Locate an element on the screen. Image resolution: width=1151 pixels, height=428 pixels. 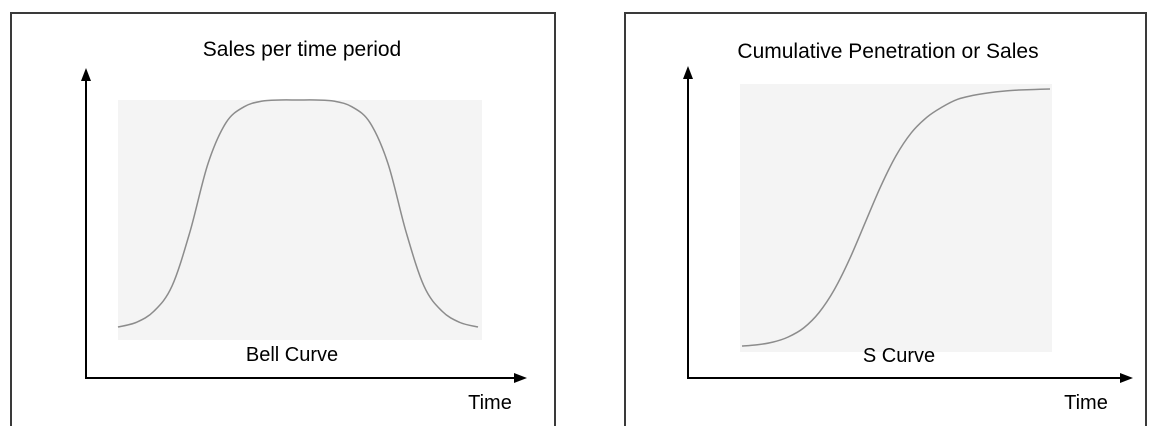
chart-title: Sales per time period is located at coordinates (302, 49).